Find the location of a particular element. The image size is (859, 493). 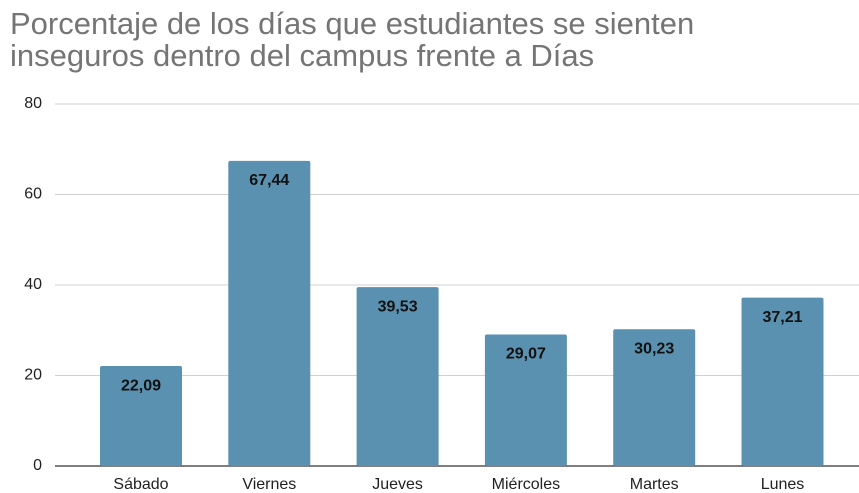

y-tick-label: 60 is located at coordinates (33, 194).